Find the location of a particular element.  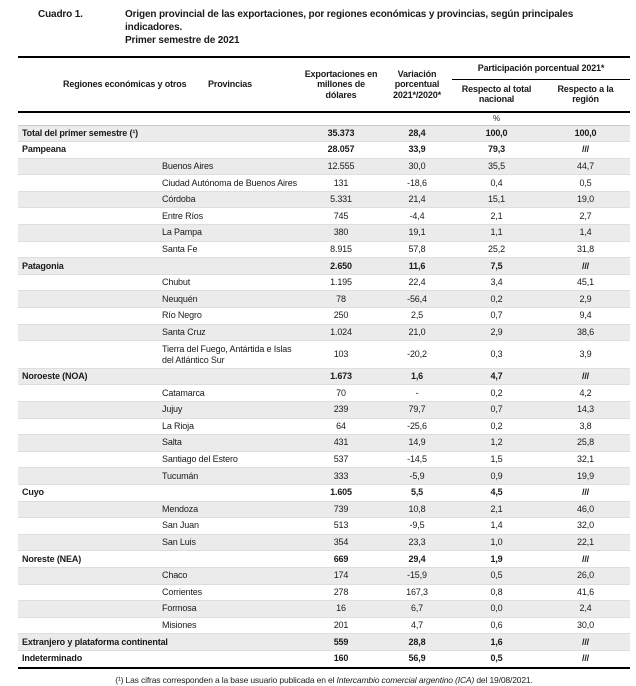

province-row: La Pampa 380 19,1 1,1 1,4 is located at coordinates (324, 233).